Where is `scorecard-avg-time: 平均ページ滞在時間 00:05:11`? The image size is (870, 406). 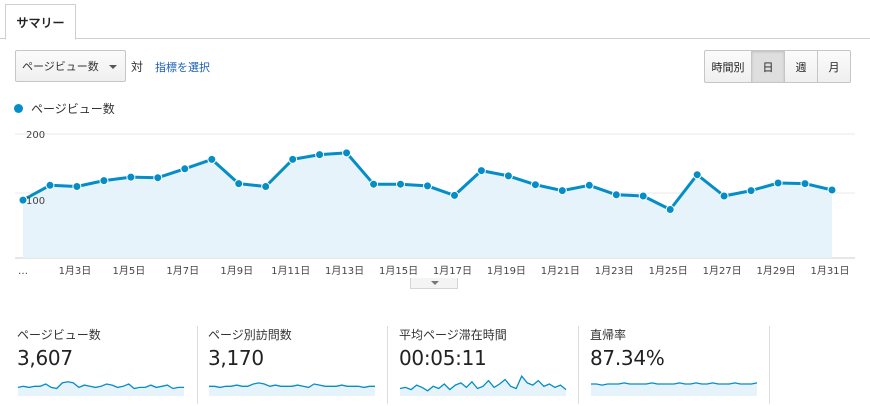
scorecard-avg-time: 平均ページ滞在時間 00:05:11 is located at coordinates (490, 365).